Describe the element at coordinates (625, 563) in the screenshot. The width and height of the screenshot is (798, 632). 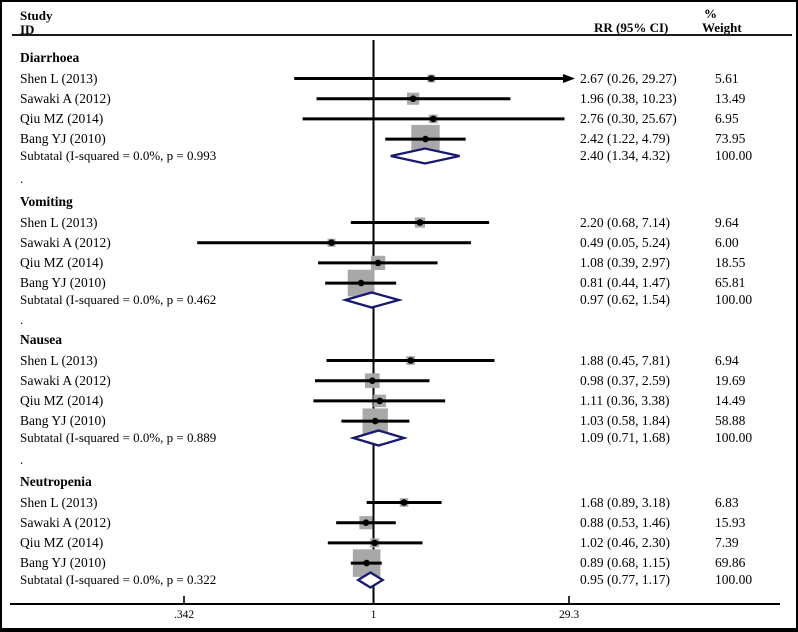
I see `rr-ci-value: 0.89 (0.68, 1.15)` at that location.